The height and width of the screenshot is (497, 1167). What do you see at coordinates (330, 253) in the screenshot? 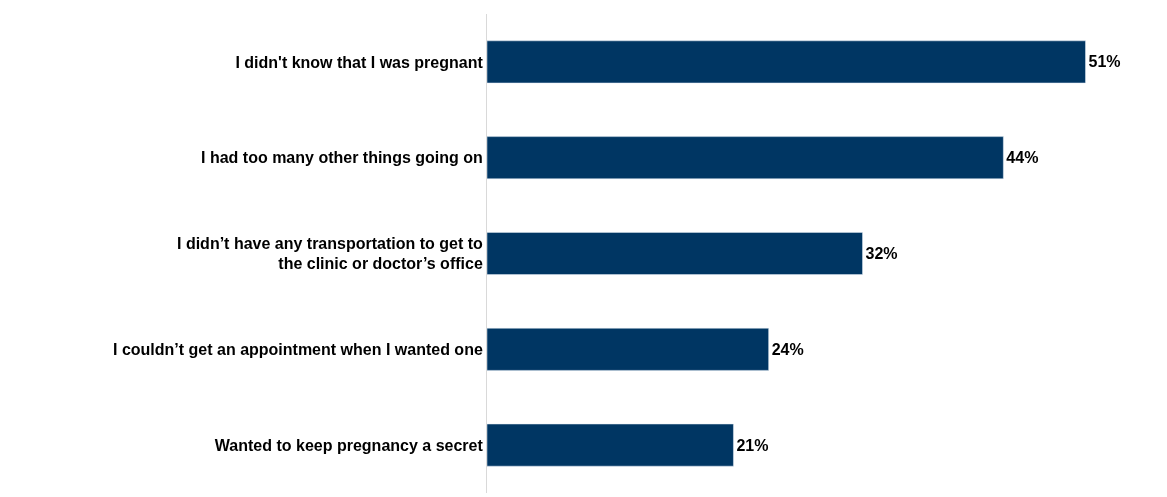
I see `y-tick-label: I didn’t have any transportation to get to the clinic or doctor’s office` at bounding box center [330, 253].